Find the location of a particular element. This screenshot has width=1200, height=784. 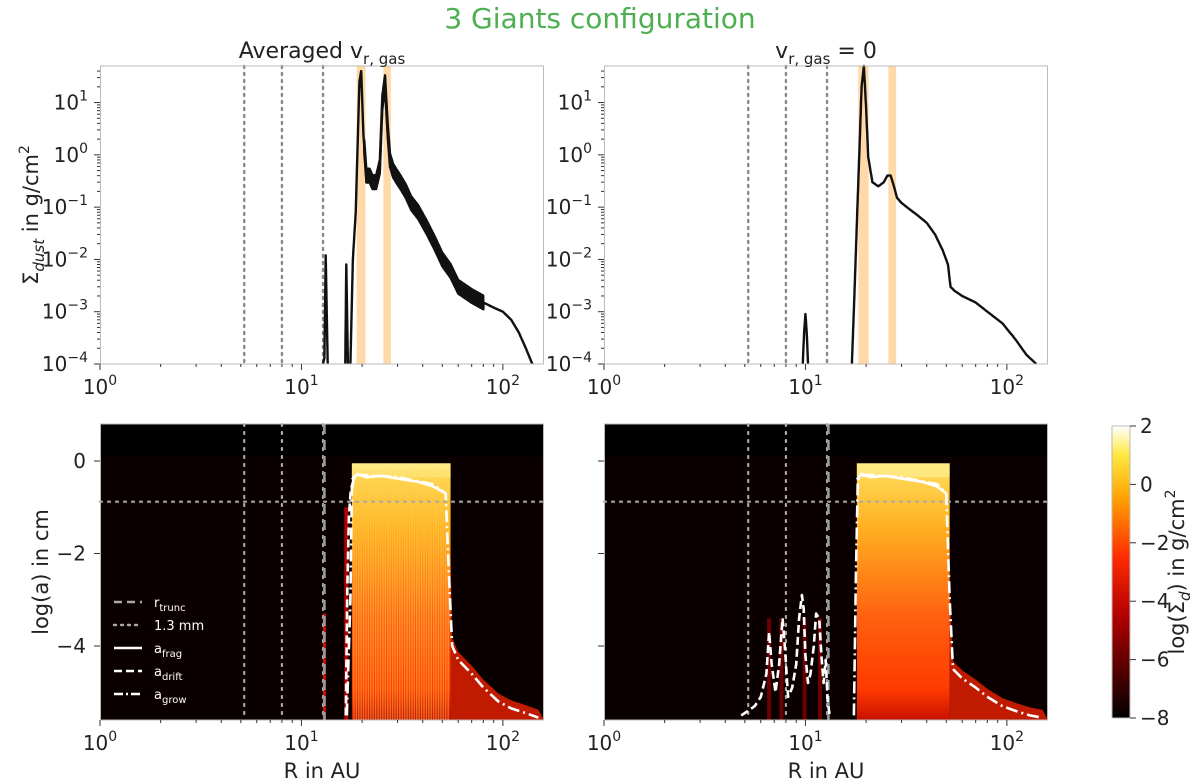

y-axis-label: log(a) in cm is located at coordinates (41, 572).